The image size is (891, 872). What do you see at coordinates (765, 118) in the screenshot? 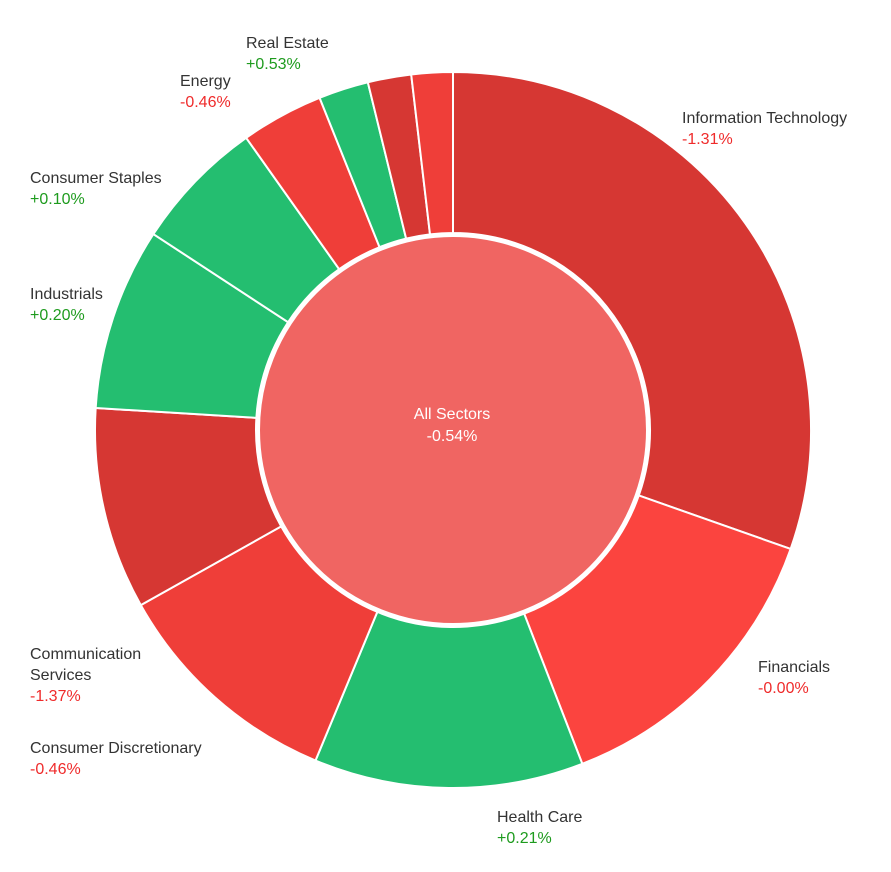
I see `slice-name: Information Technology` at bounding box center [765, 118].